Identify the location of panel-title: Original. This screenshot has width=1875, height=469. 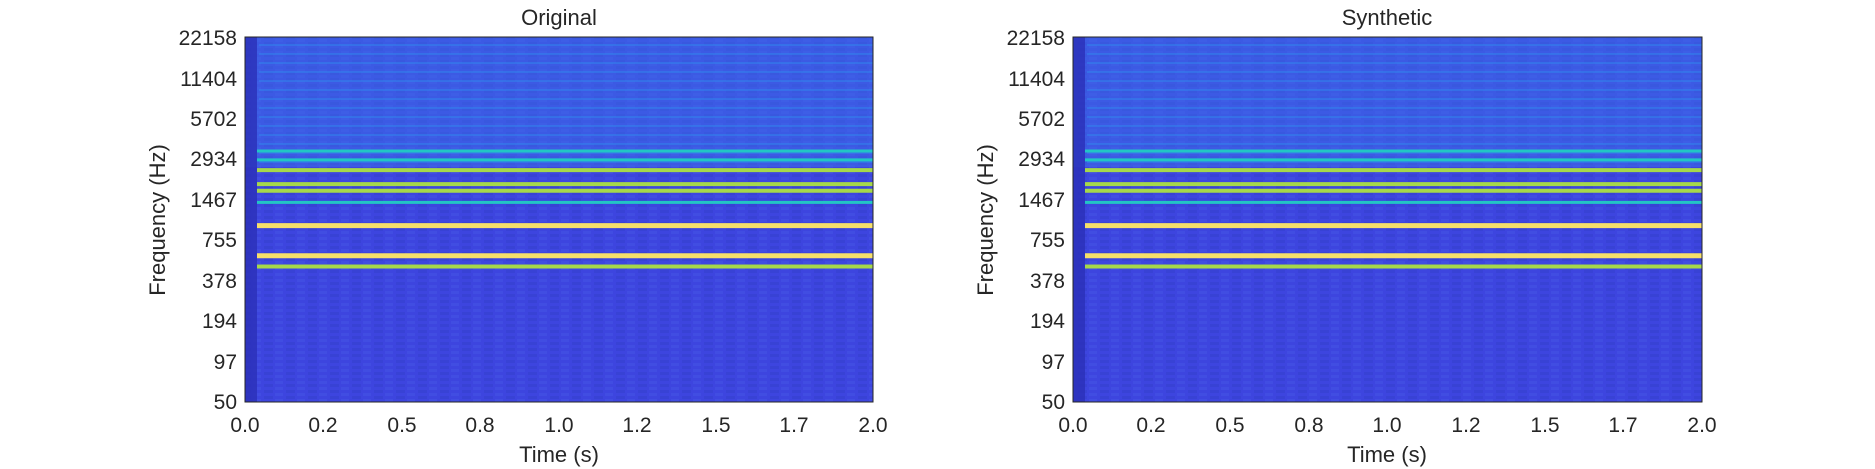
(559, 17).